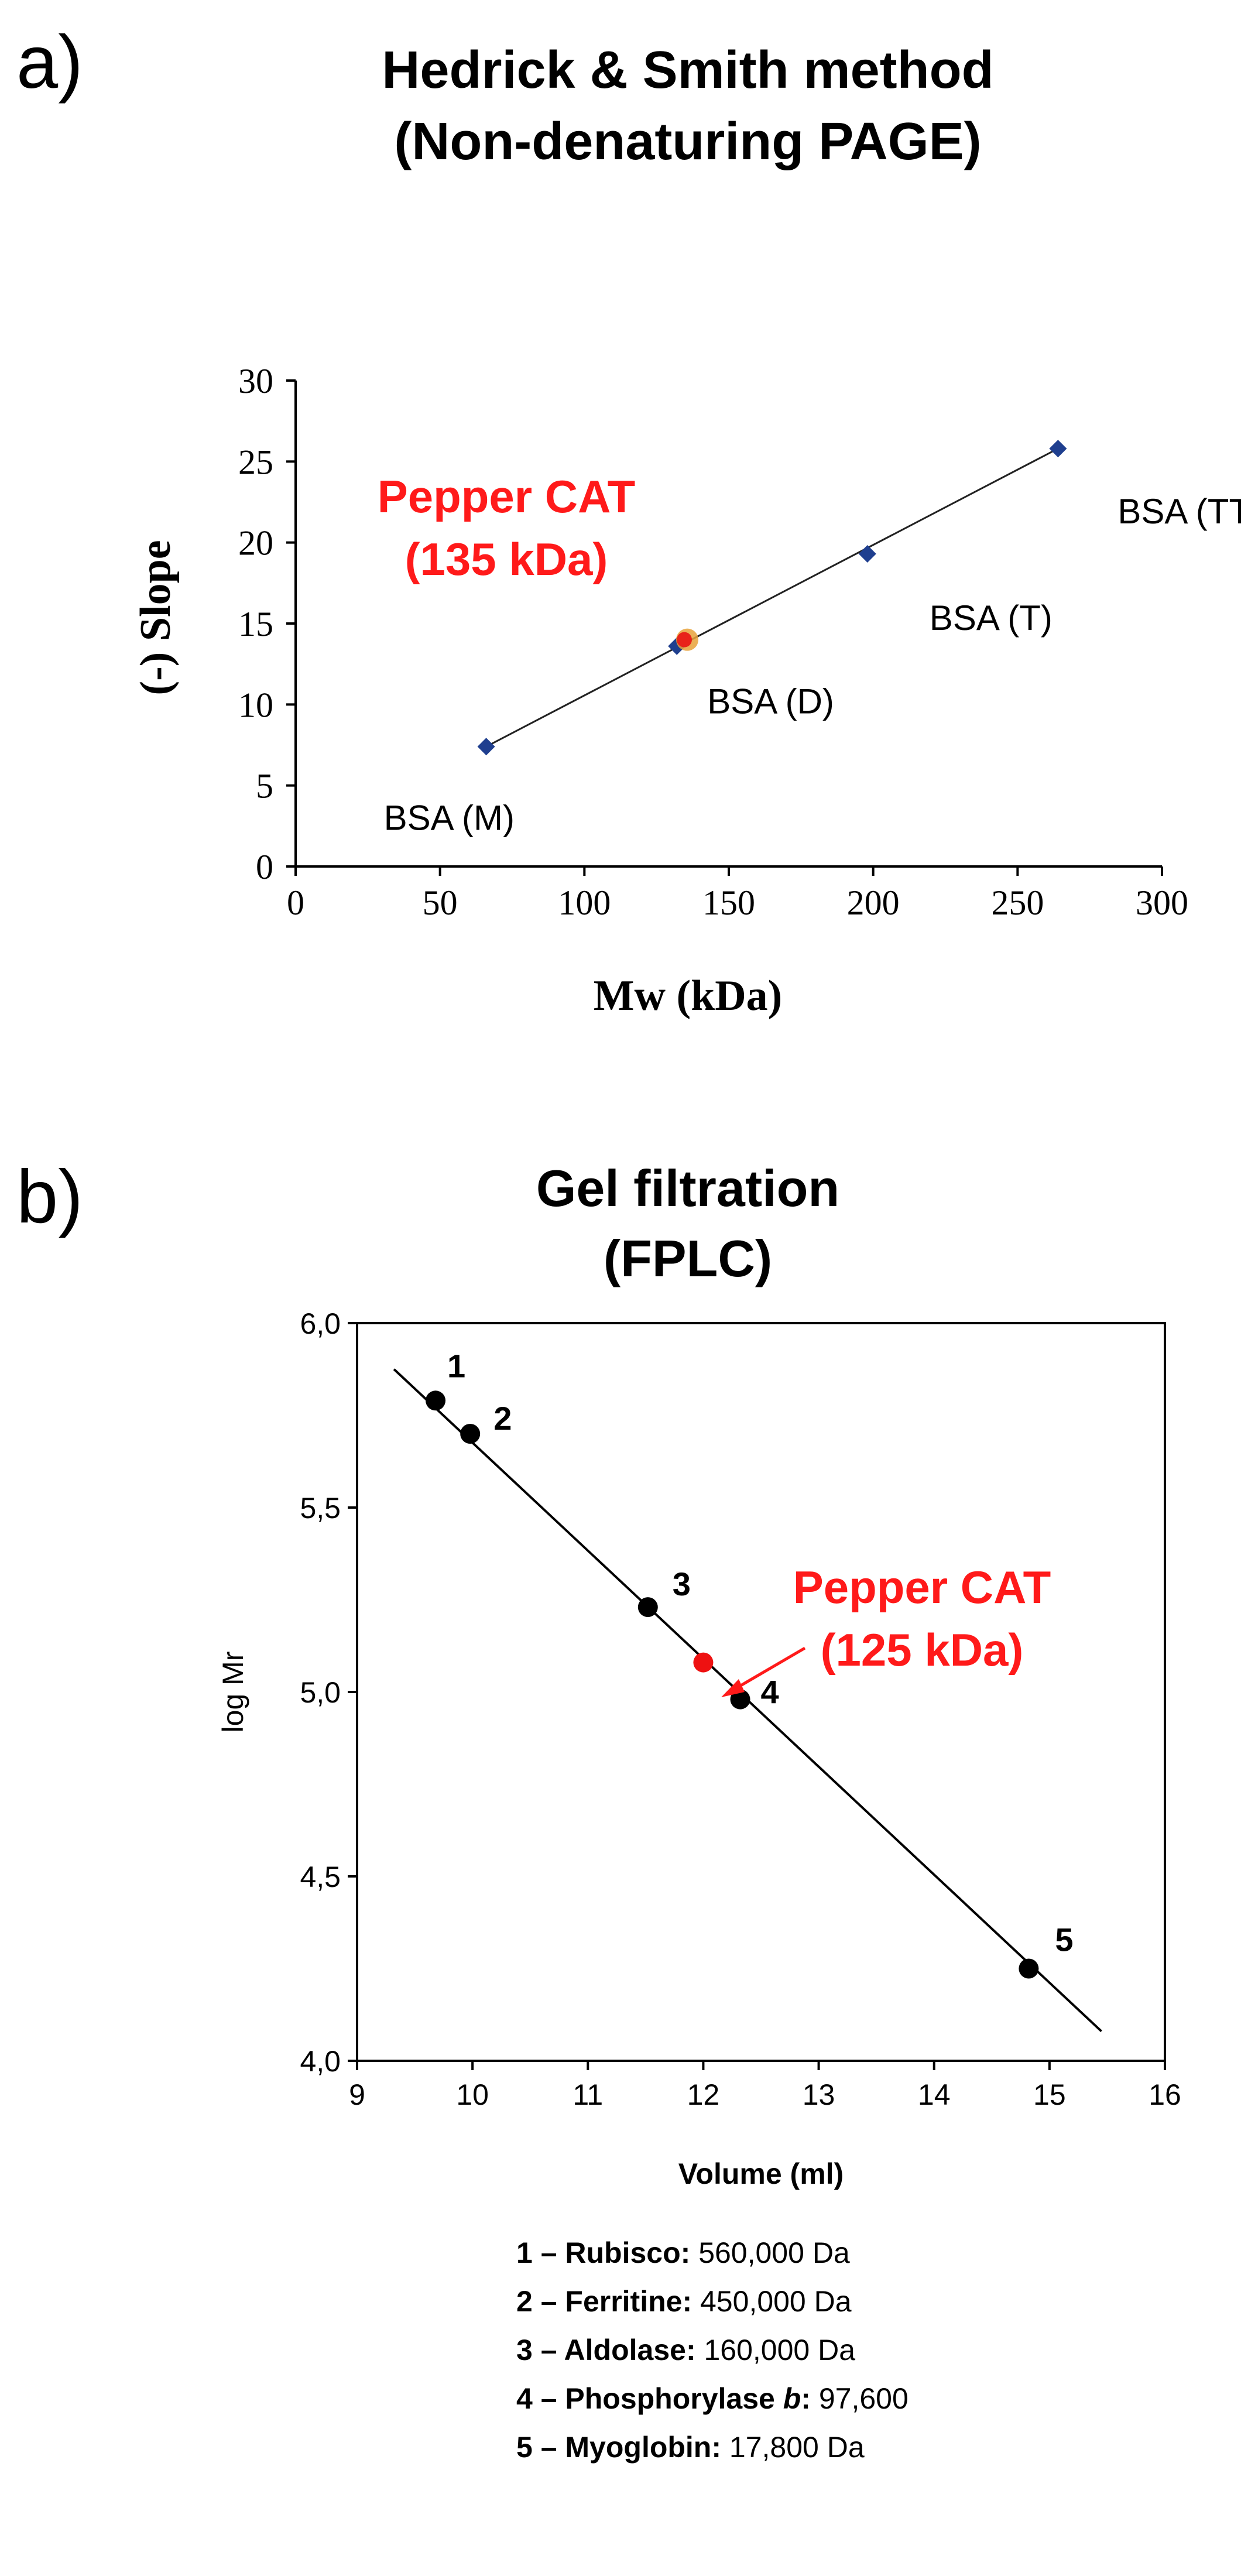 This screenshot has height=2576, width=1241. Describe the element at coordinates (320, 1877) in the screenshot. I see `chart-b-y-tick-label: 4,5` at that location.